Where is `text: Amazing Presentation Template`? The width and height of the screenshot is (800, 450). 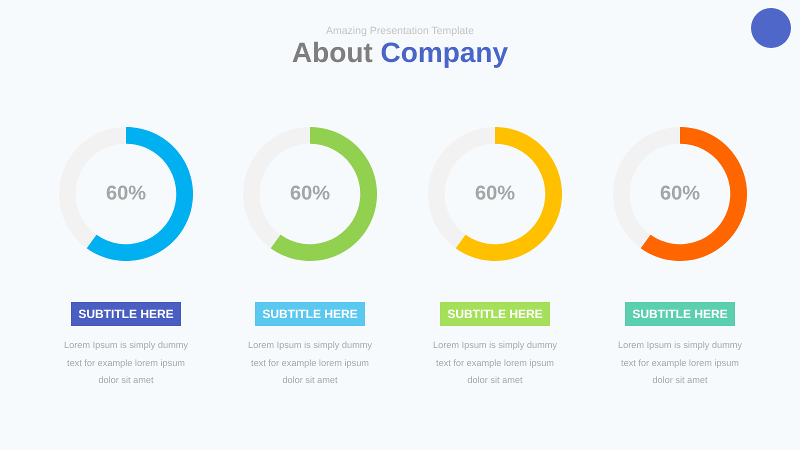 text: Amazing Presentation Template is located at coordinates (400, 31).